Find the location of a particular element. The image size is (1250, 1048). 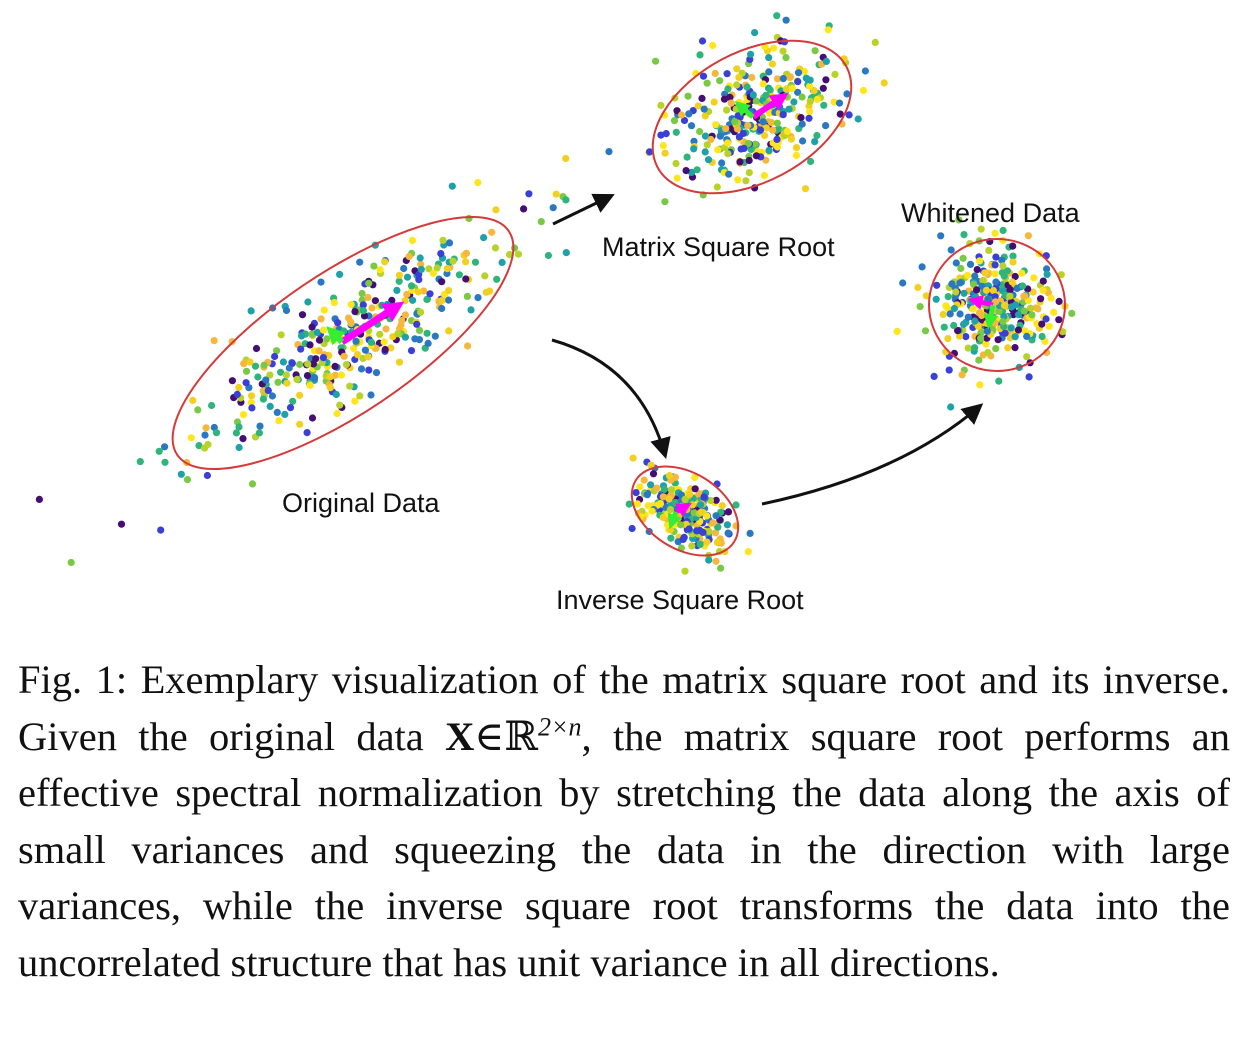

arrow-to-inverse-square-root is located at coordinates (611, 399).